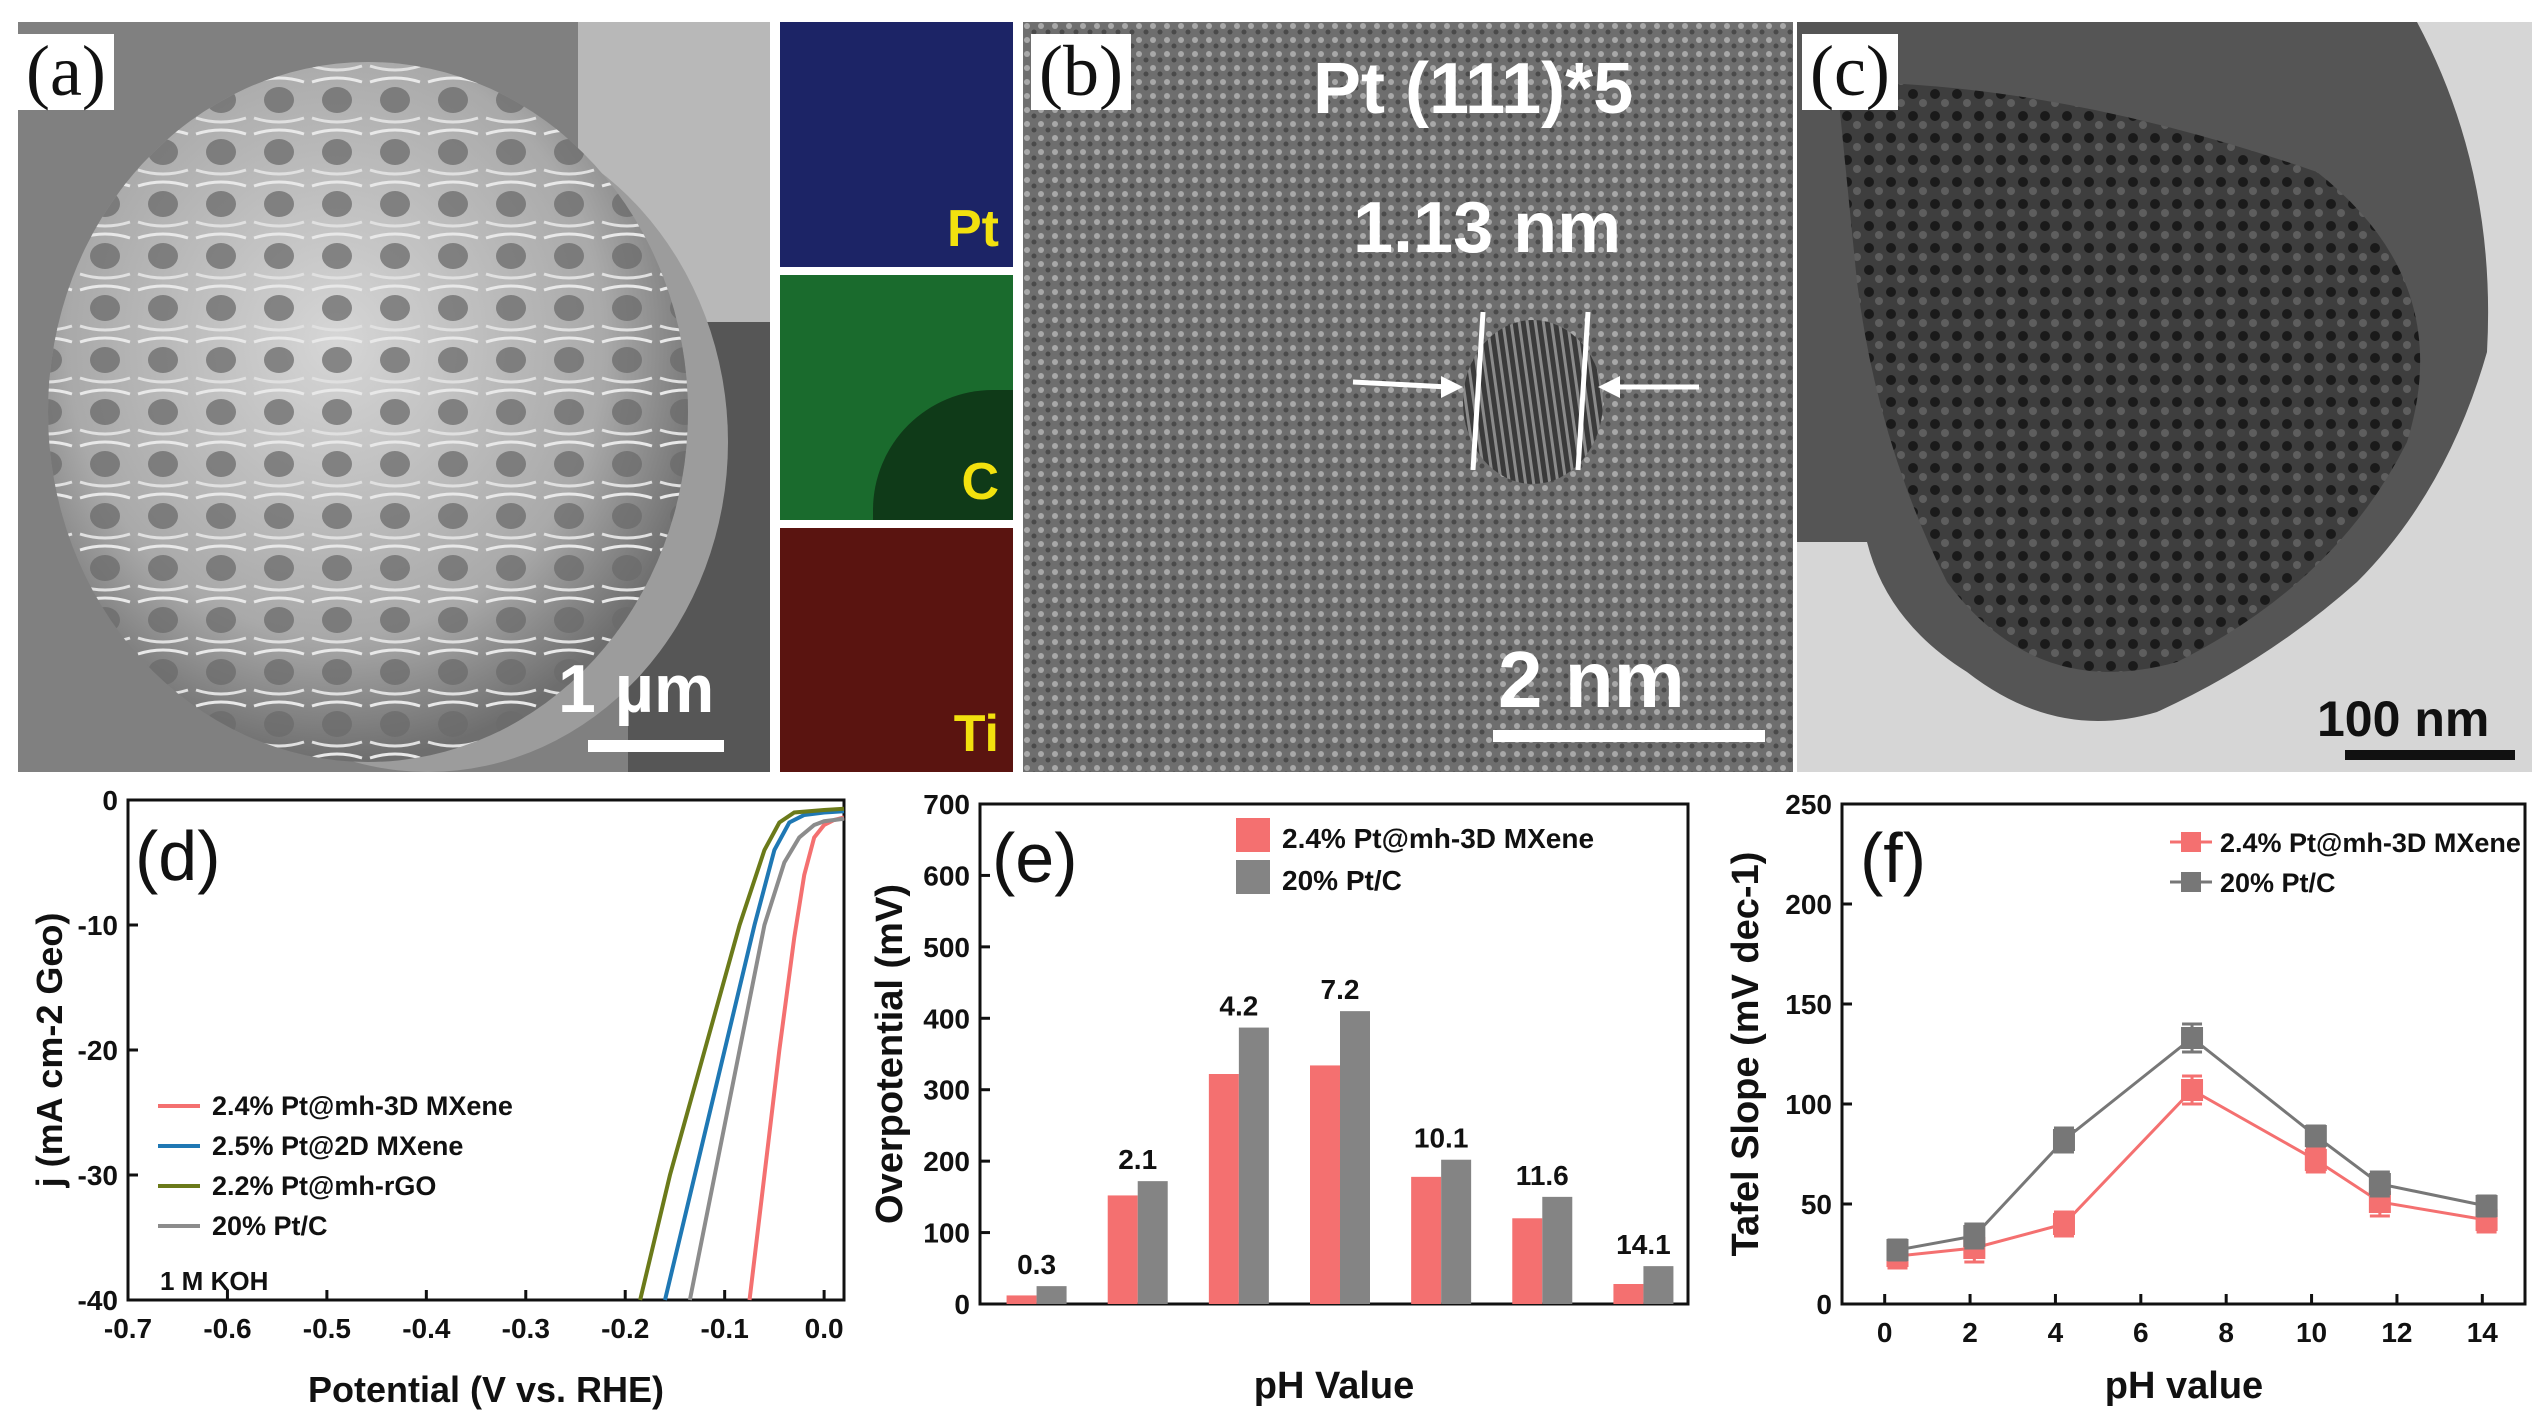 This screenshot has height=1425, width=2538. What do you see at coordinates (324, 1186) in the screenshot?
I see `legend-label: 2.2% Pt@mh-rGO` at bounding box center [324, 1186].